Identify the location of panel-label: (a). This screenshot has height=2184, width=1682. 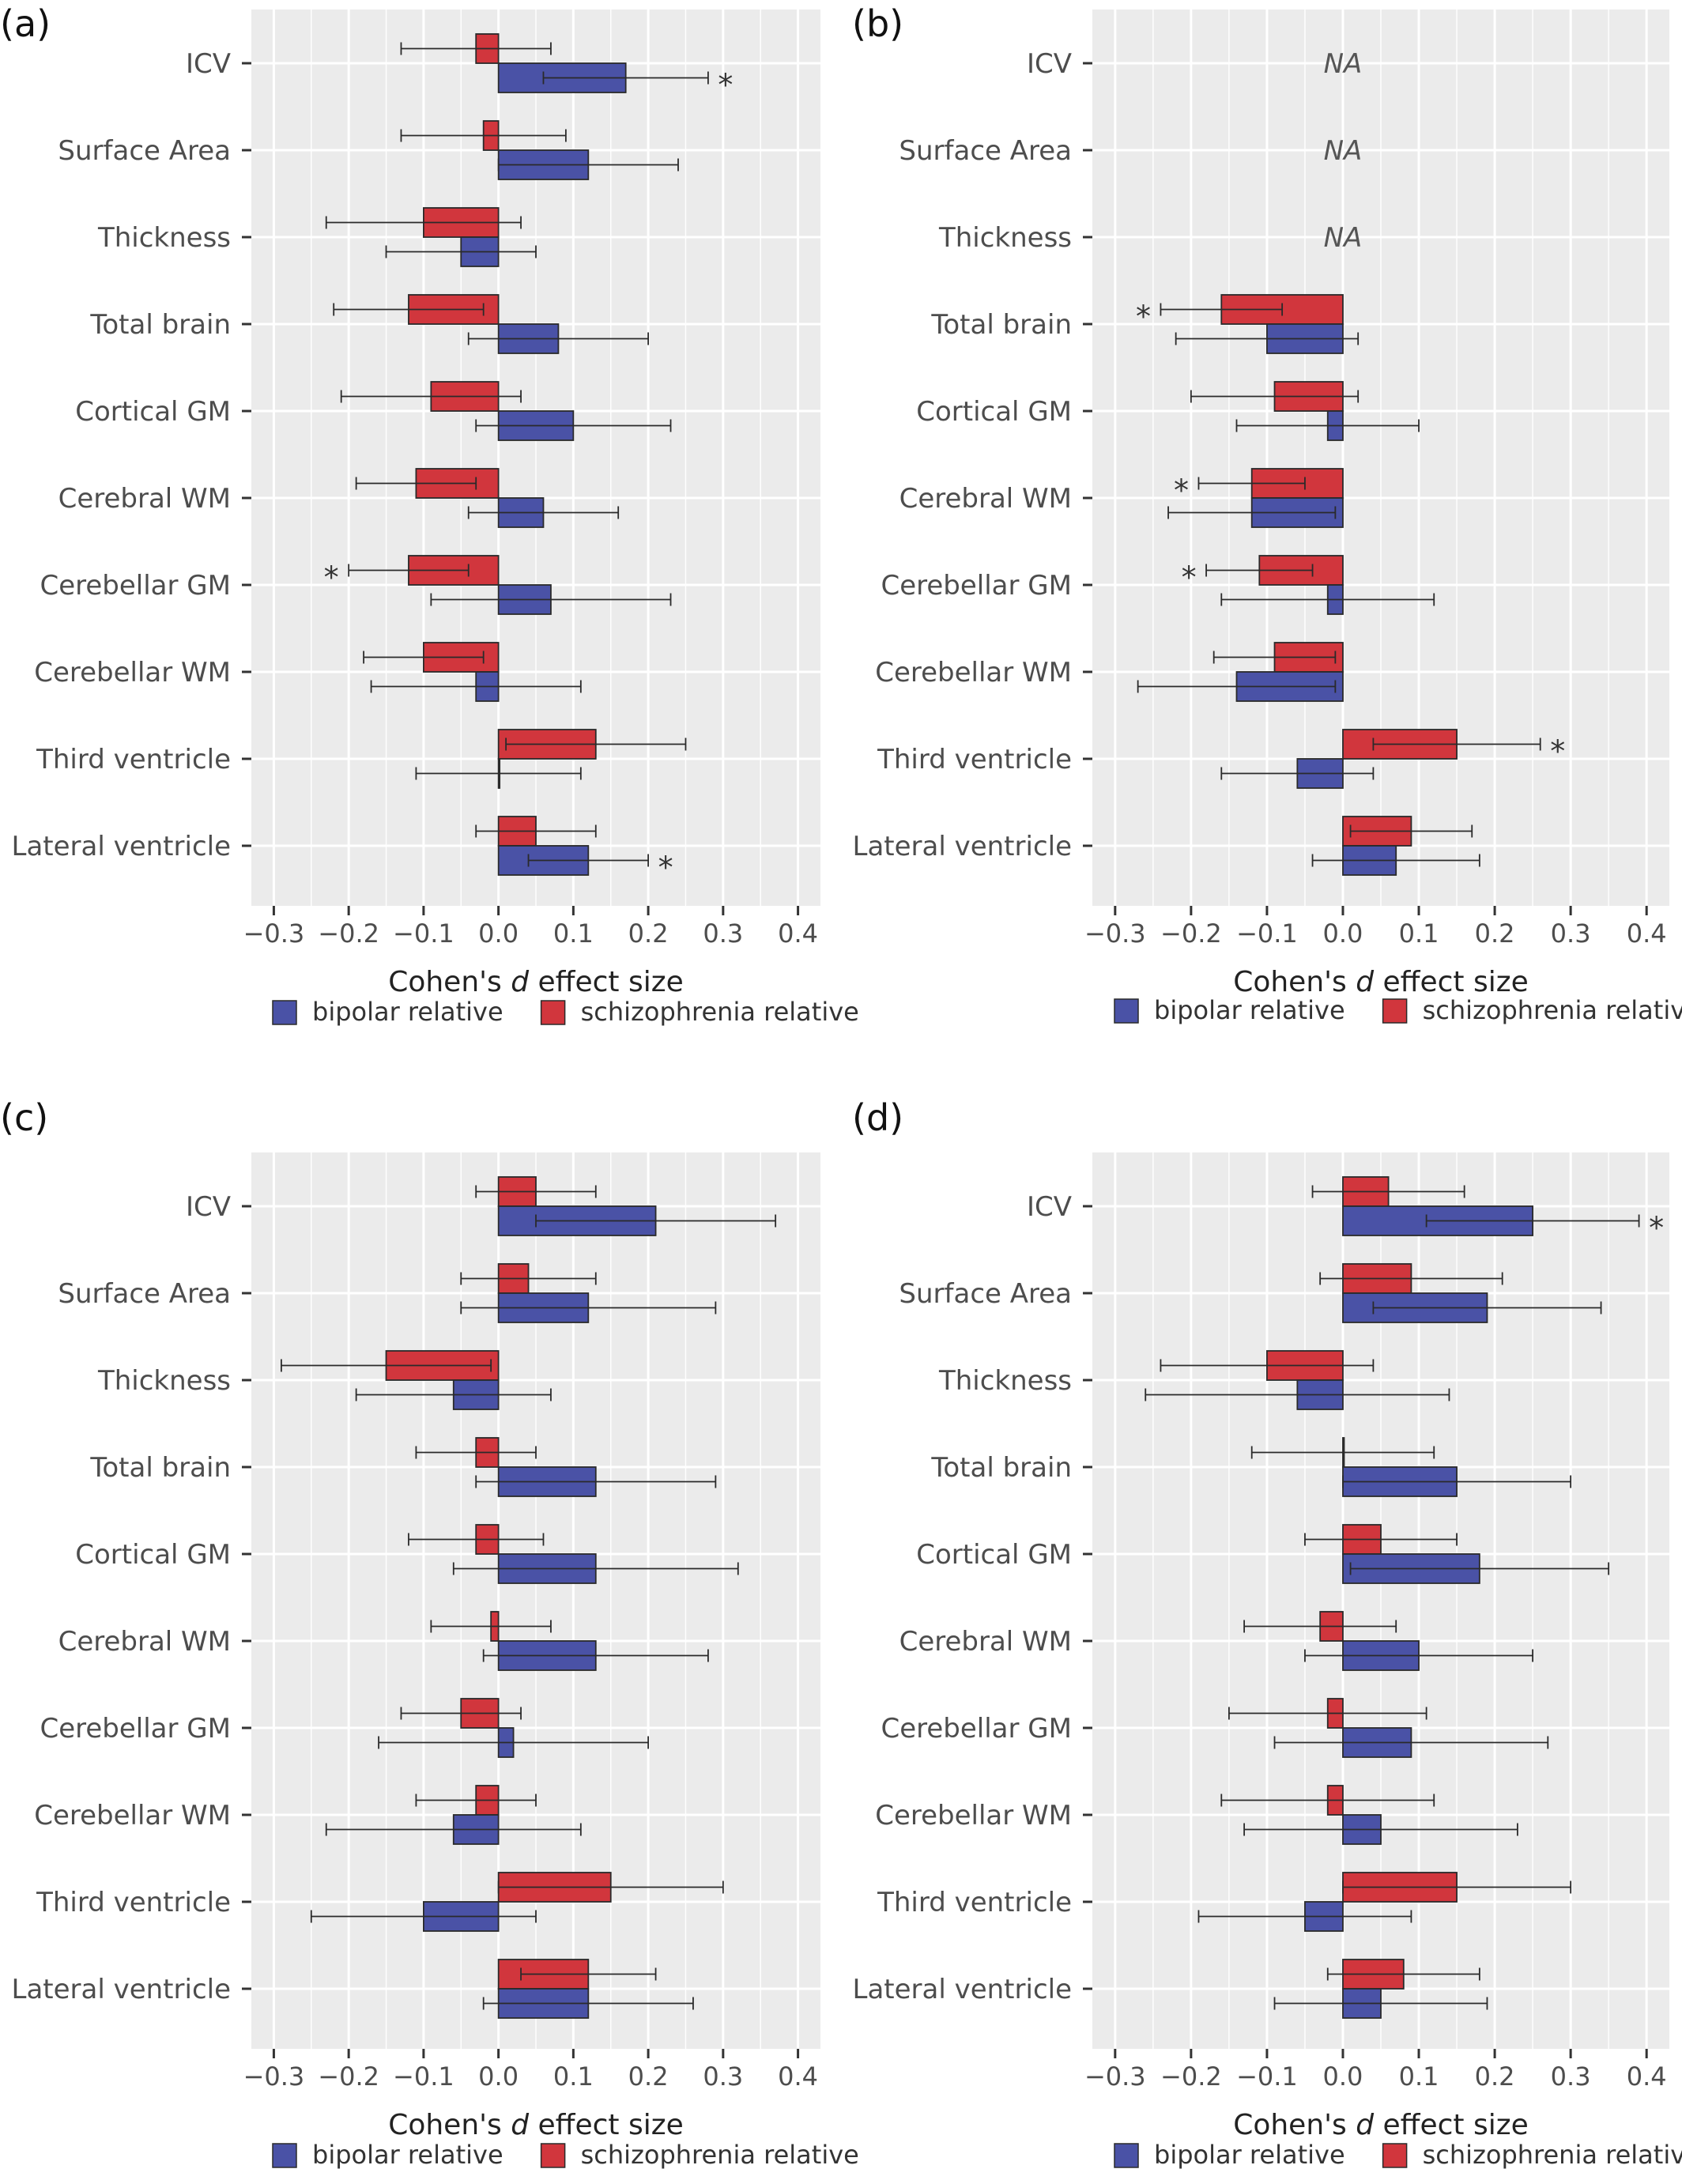
(25, 23).